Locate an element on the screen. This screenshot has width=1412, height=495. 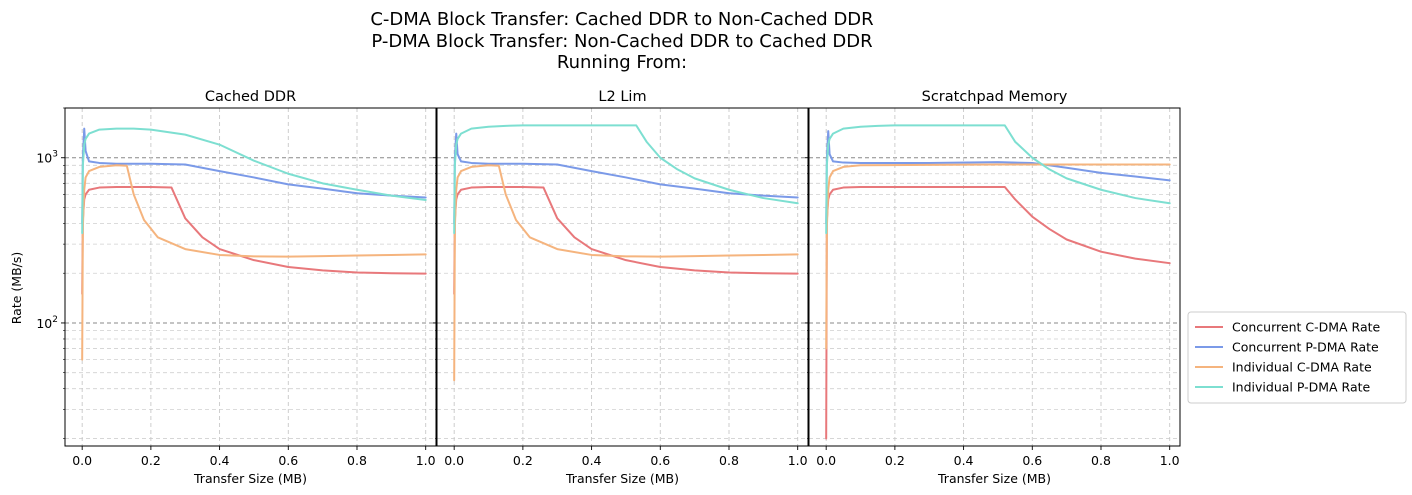
legend-item-concurrent-p-dma-rate: Concurrent P-DMA Rate is located at coordinates (1287, 347).